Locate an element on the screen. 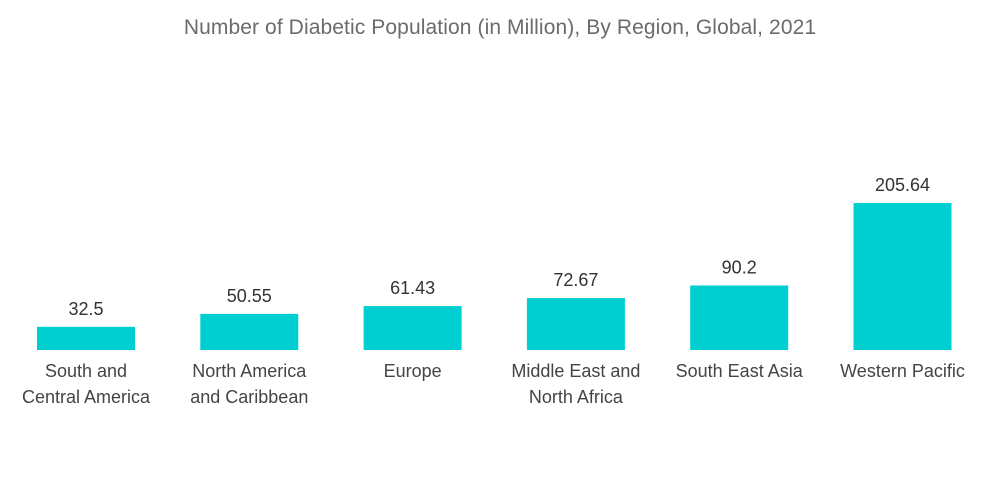 This screenshot has height=504, width=1000. category-label-line: Europe is located at coordinates (413, 371).